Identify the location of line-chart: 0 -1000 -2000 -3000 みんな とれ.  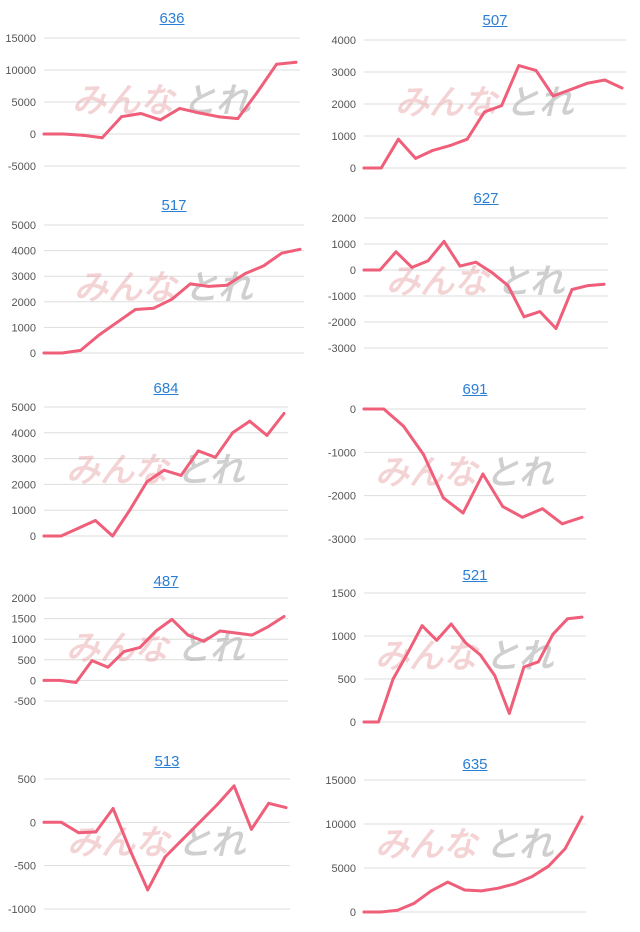
(457, 475).